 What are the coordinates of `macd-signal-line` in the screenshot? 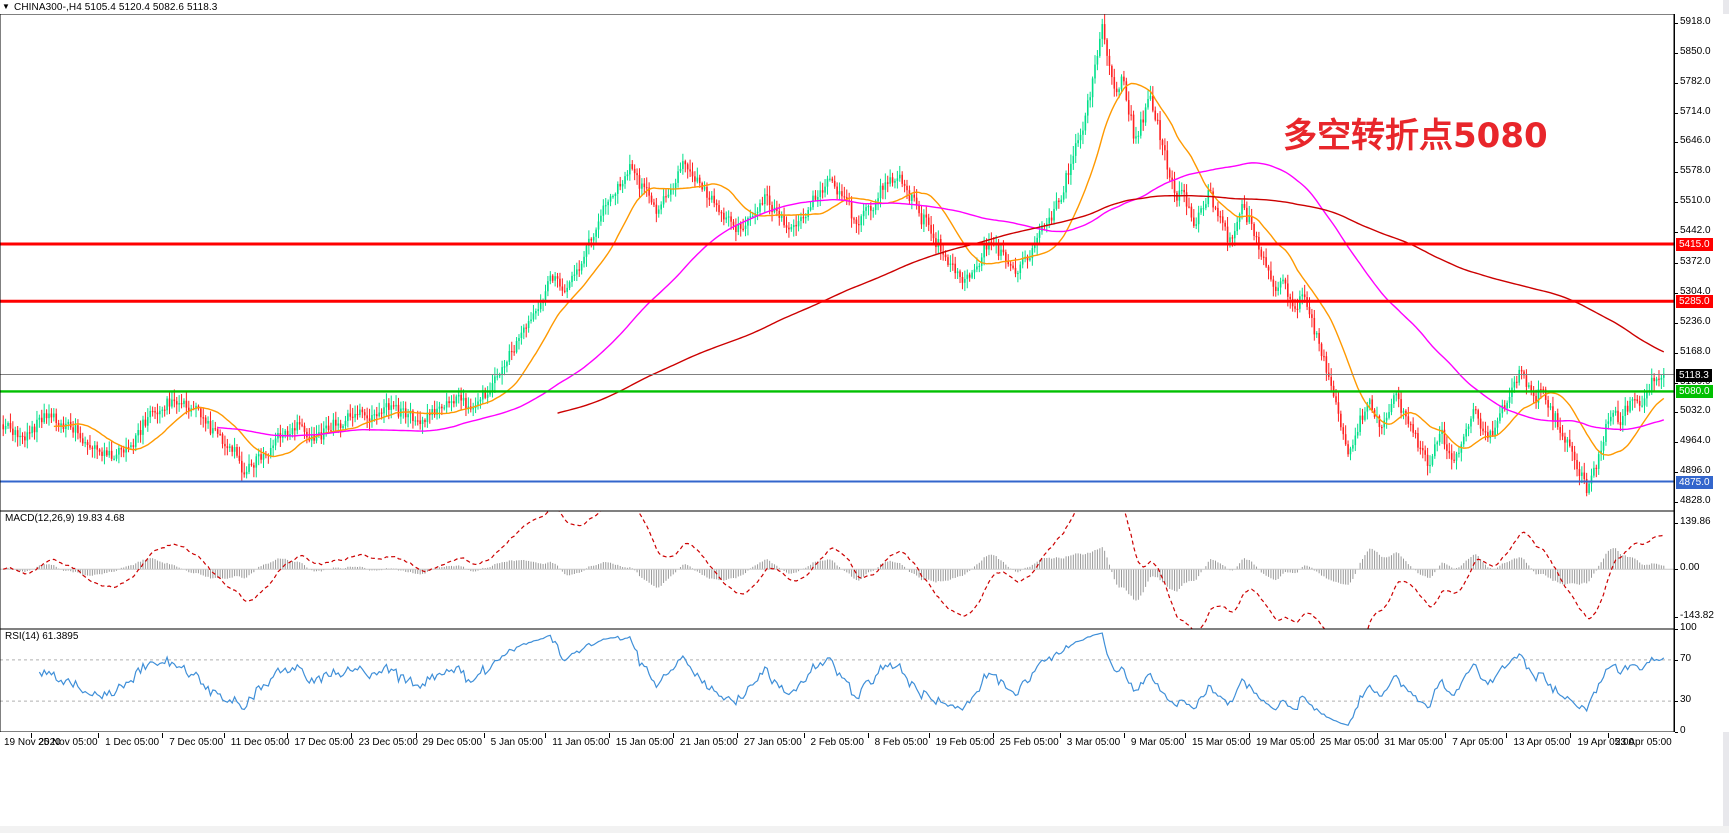 It's located at (837, 570).